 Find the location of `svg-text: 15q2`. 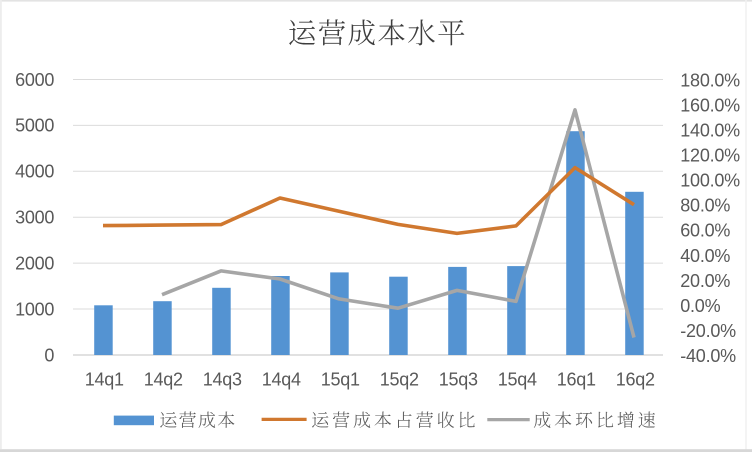

svg-text: 15q2 is located at coordinates (399, 380).